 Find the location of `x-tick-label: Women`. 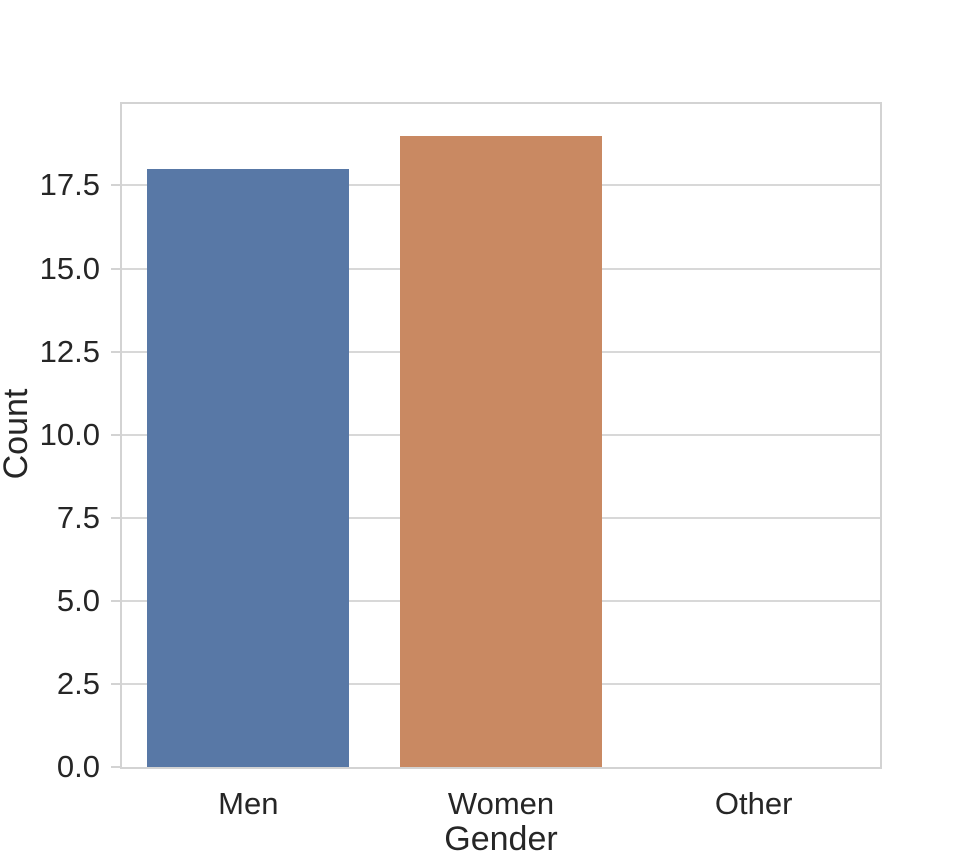

x-tick-label: Women is located at coordinates (501, 803).